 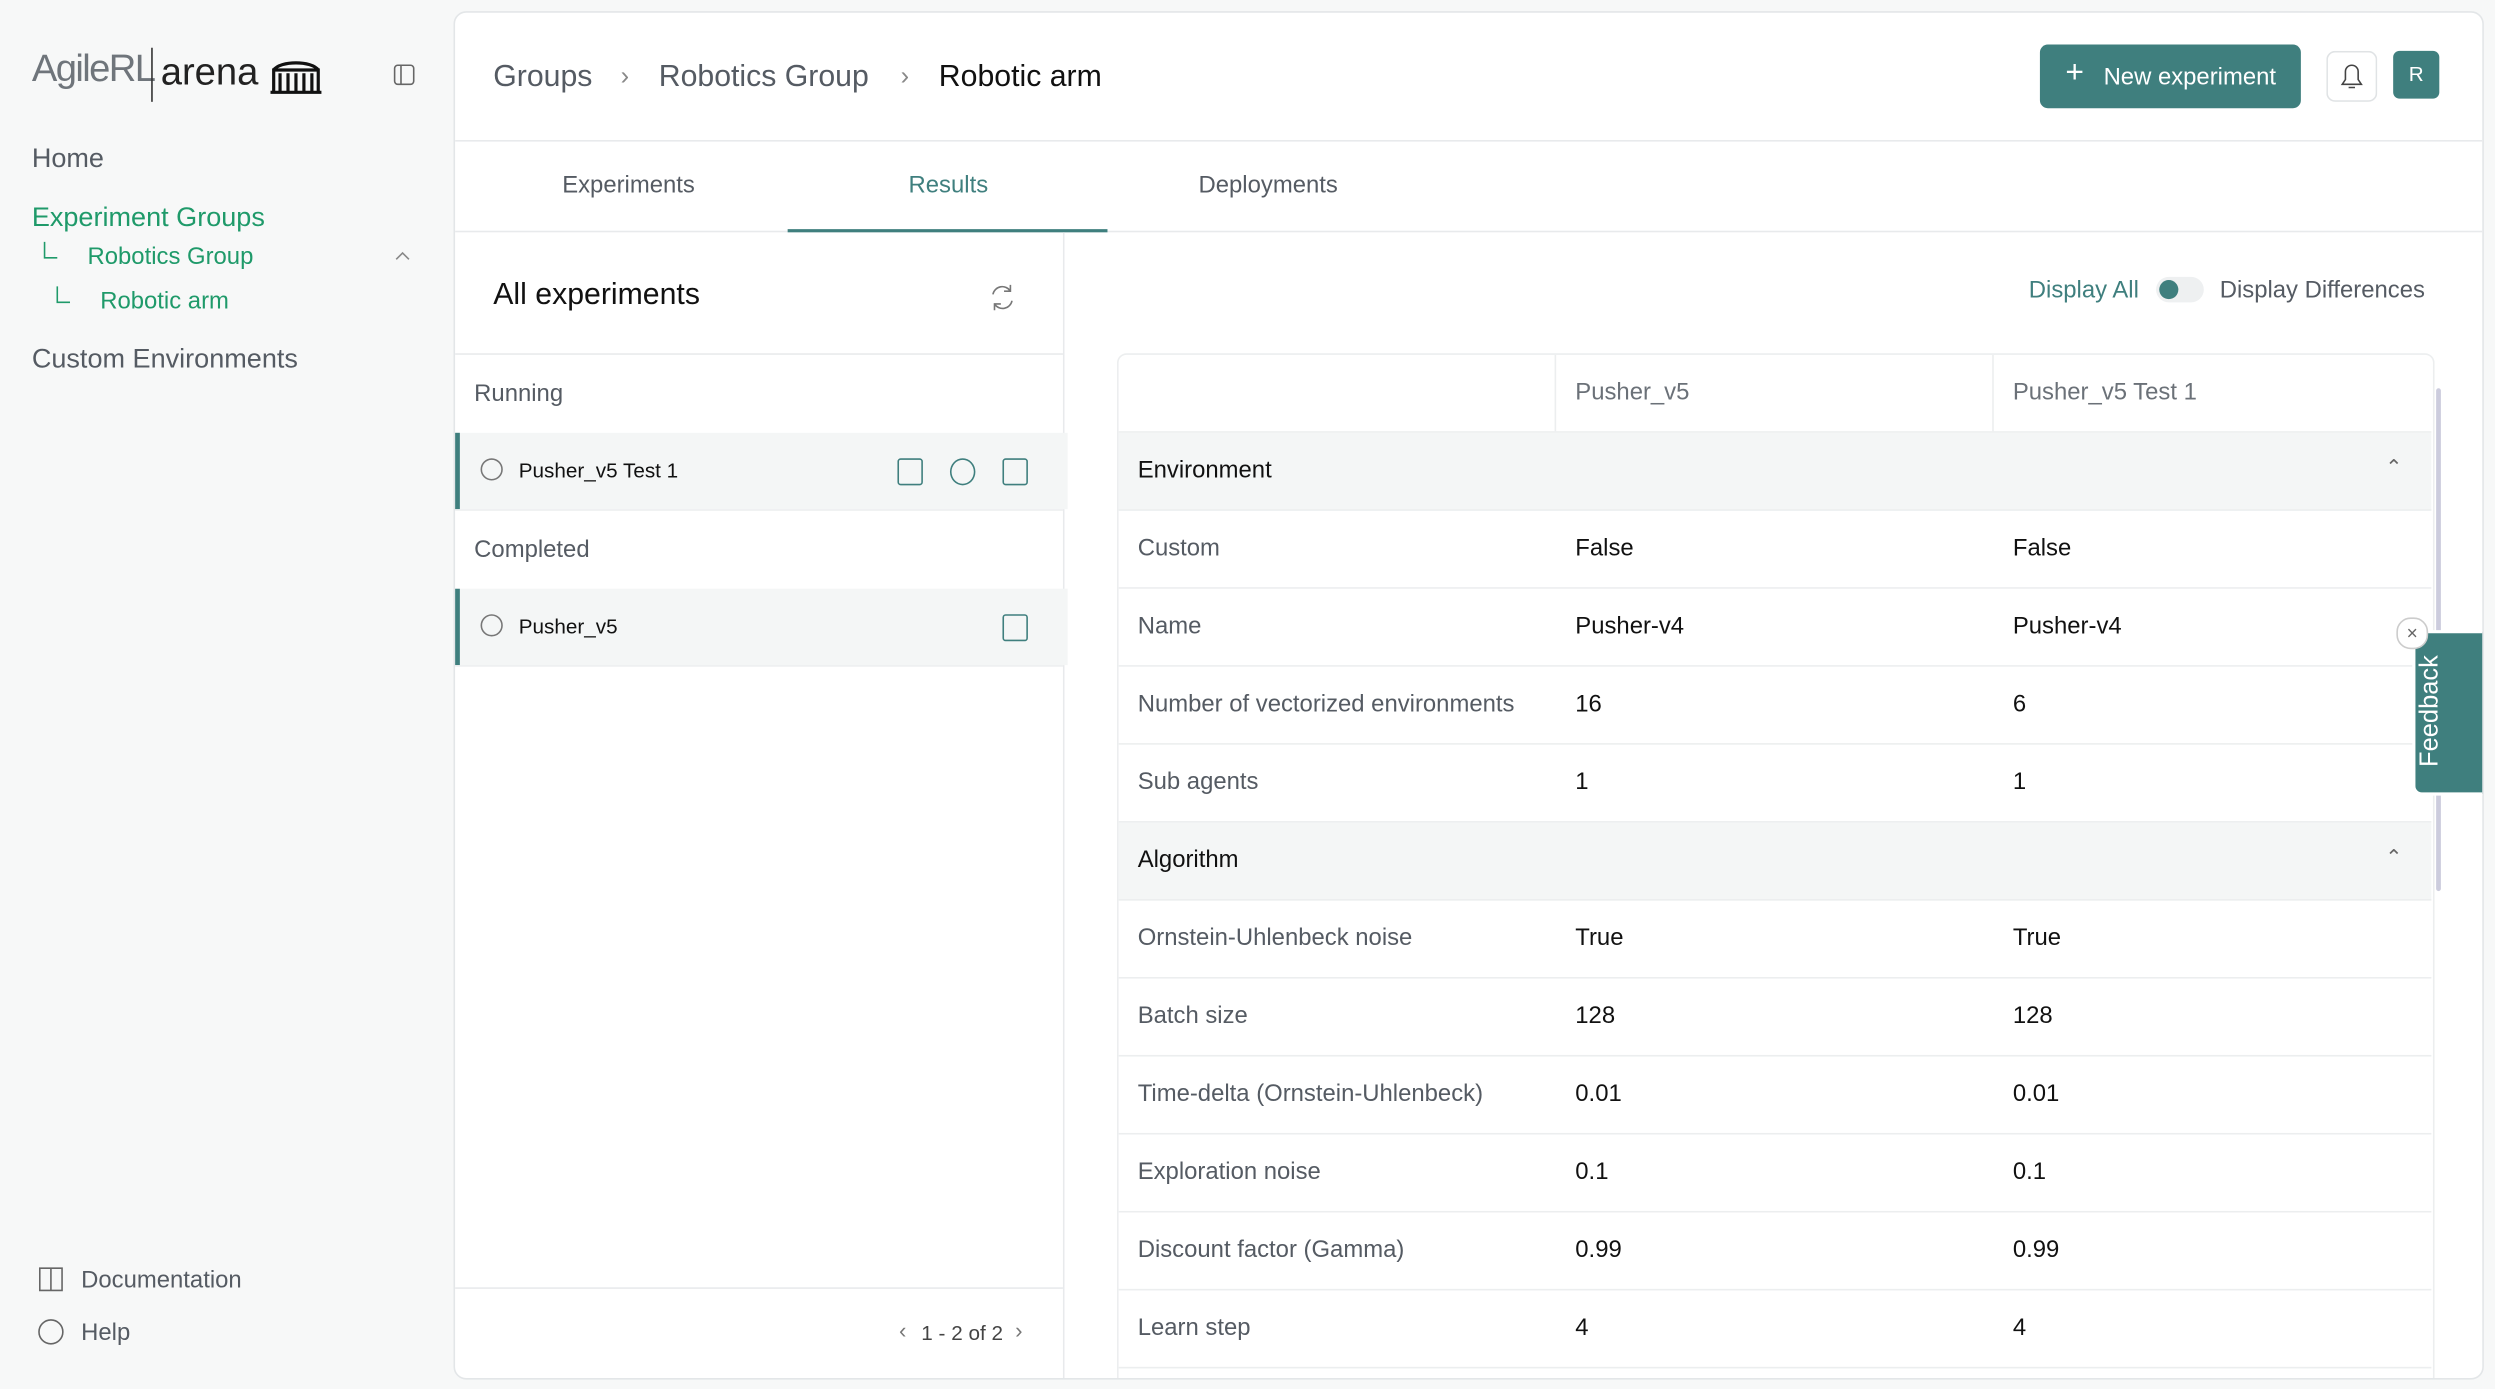 What do you see at coordinates (1775, 1329) in the screenshot?
I see `table-row: Learn step 4 4` at bounding box center [1775, 1329].